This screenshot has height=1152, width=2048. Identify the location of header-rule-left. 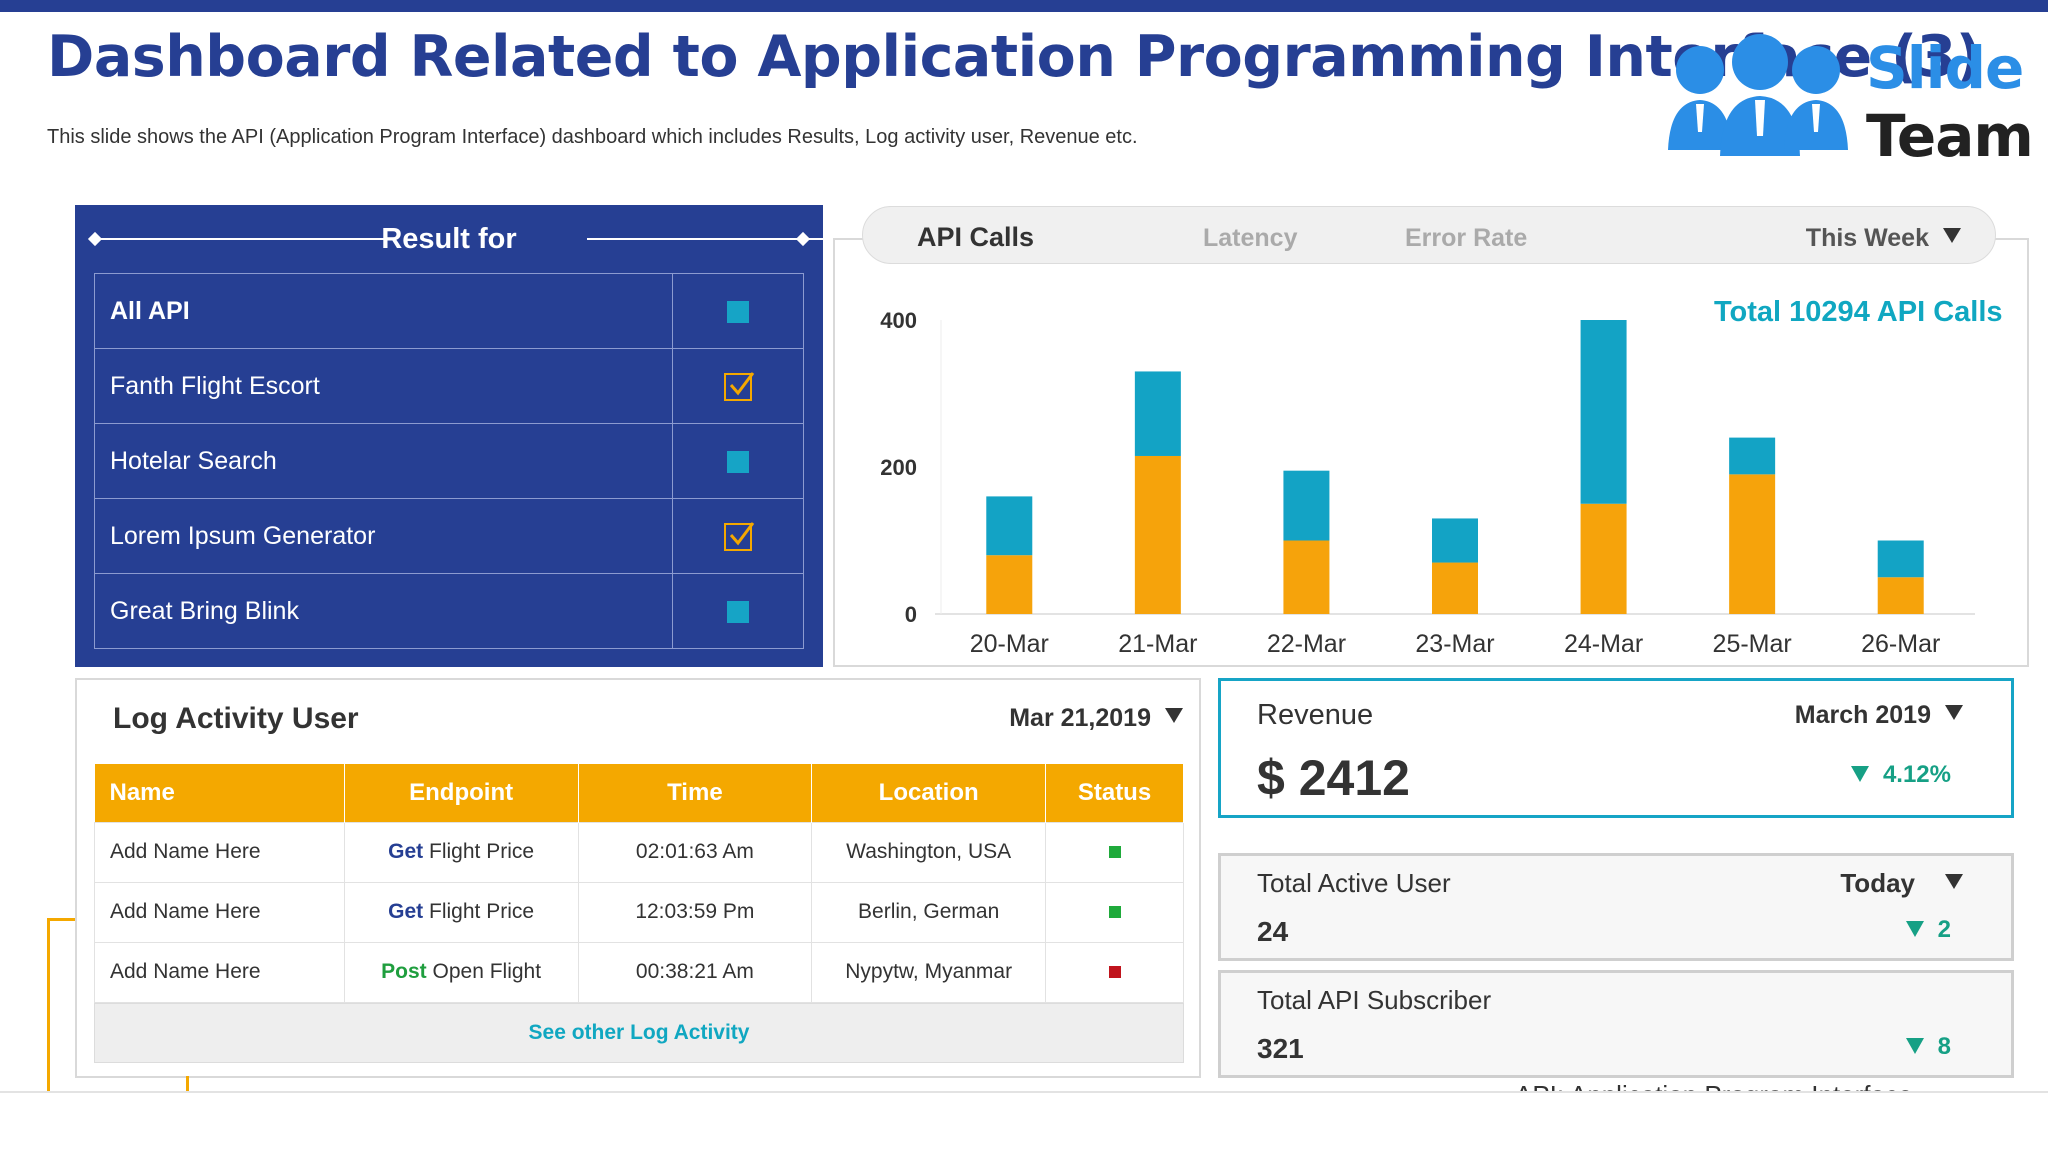
(240, 239).